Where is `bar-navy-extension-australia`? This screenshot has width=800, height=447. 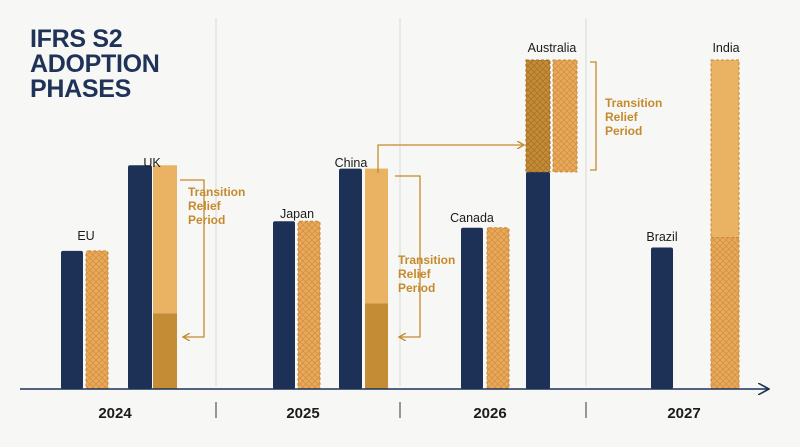 bar-navy-extension-australia is located at coordinates (538, 116).